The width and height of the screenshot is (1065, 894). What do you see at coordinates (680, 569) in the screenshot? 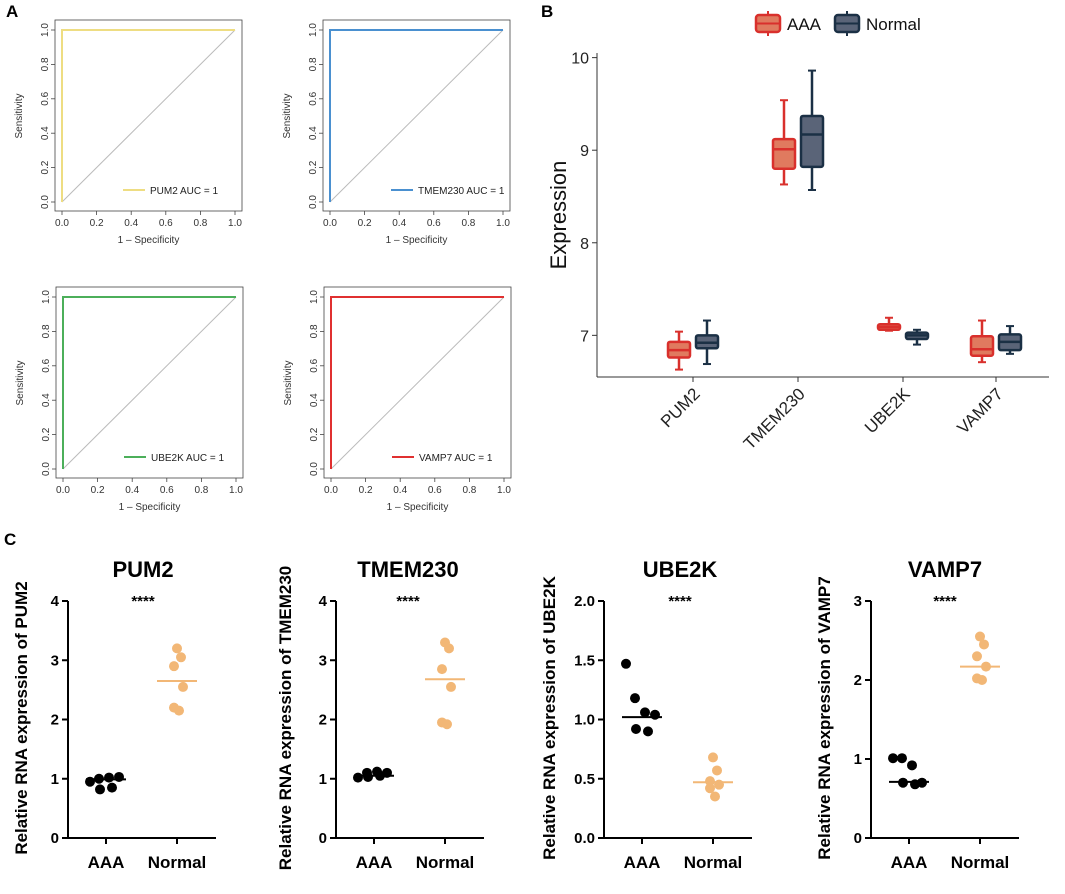
I see `chart-title: UBE2K` at bounding box center [680, 569].